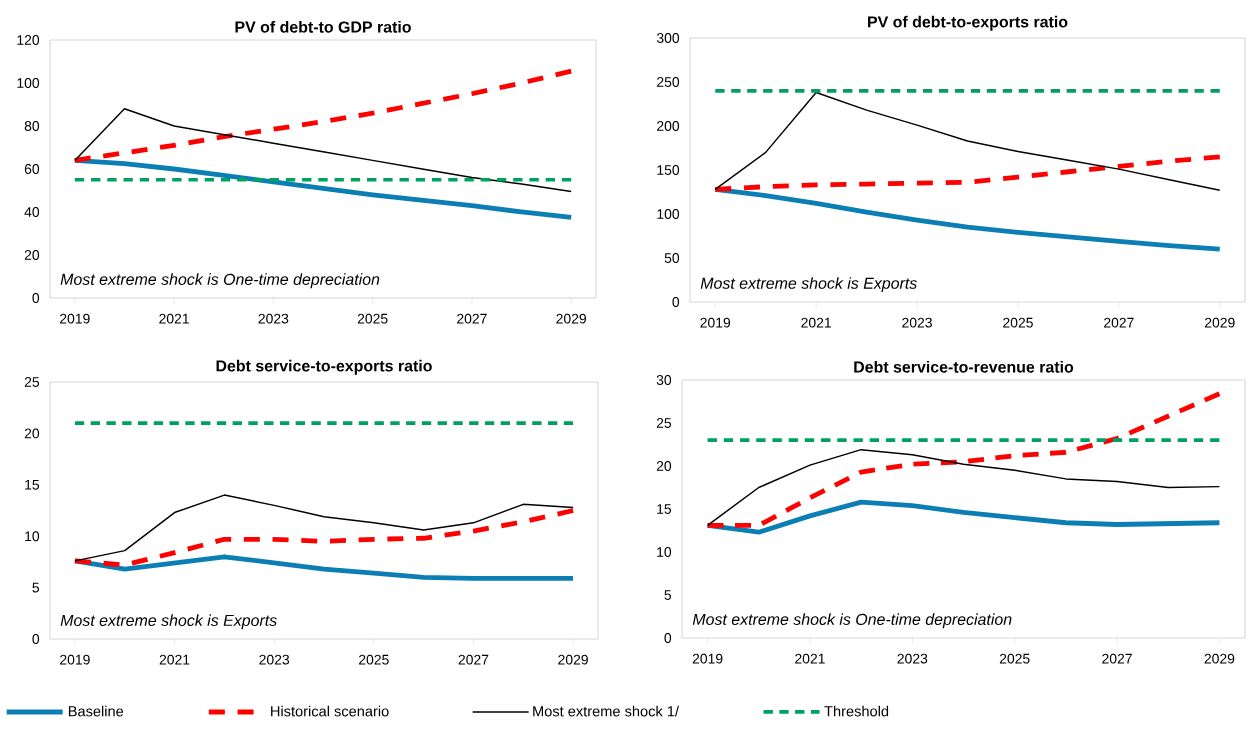  I want to click on y-tick-label: 60, so click(32, 169).